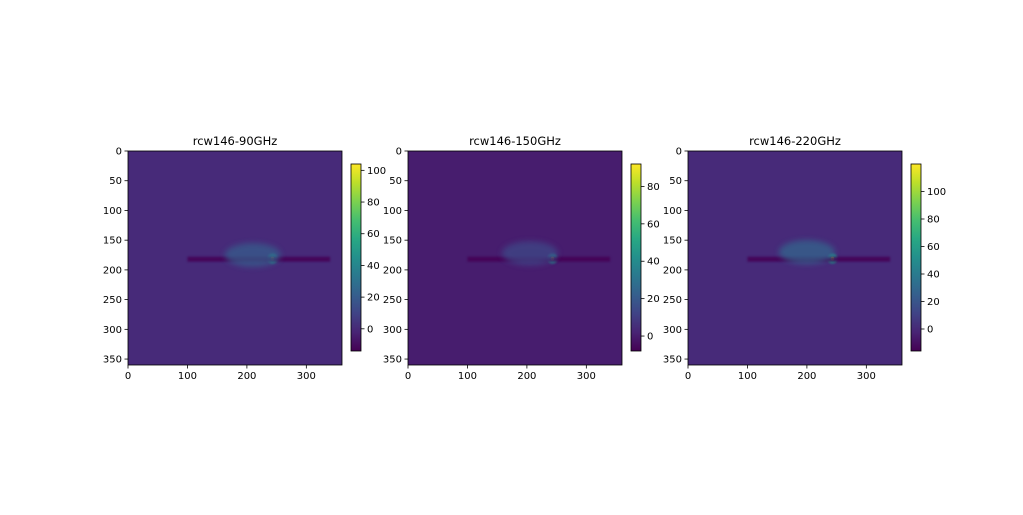 The height and width of the screenshot is (515, 1023). I want to click on chart-title: rcw146-220GHz, so click(795, 141).